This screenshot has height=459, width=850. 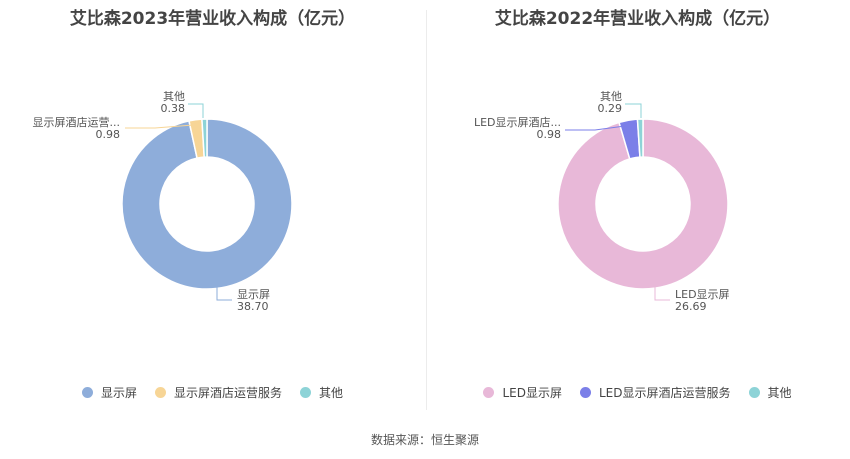 I want to click on legend-item: 显示屏, so click(x=109, y=392).